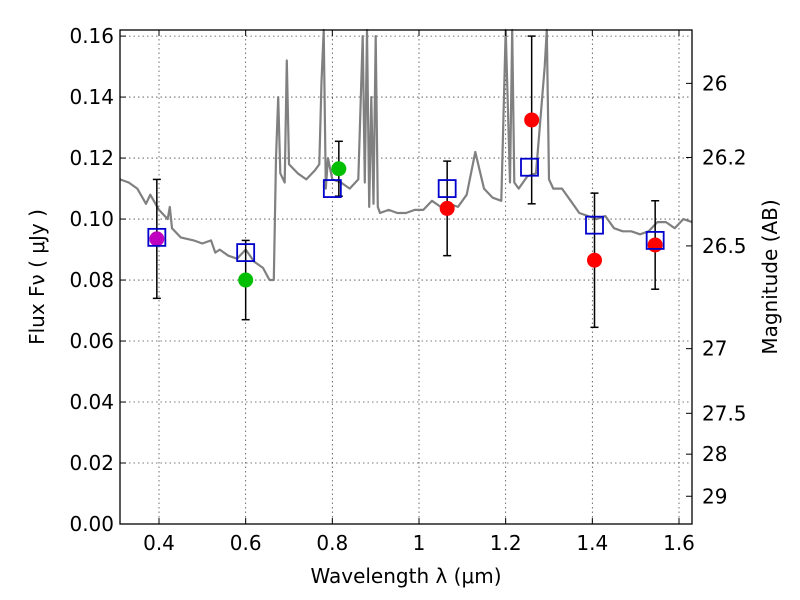 This screenshot has width=800, height=600. What do you see at coordinates (724, 246) in the screenshot?
I see `magnitude-tick-label: 26.5` at bounding box center [724, 246].